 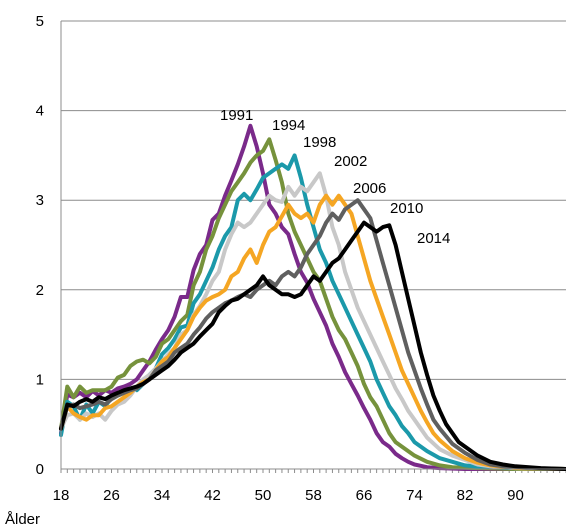 What do you see at coordinates (61, 495) in the screenshot?
I see `x-tick-label: 18` at bounding box center [61, 495].